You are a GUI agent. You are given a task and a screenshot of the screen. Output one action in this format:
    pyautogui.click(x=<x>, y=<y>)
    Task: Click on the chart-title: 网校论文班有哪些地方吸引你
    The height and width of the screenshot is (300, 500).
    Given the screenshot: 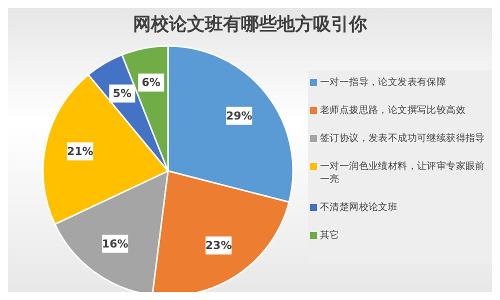 What is the action you would take?
    pyautogui.click(x=250, y=24)
    